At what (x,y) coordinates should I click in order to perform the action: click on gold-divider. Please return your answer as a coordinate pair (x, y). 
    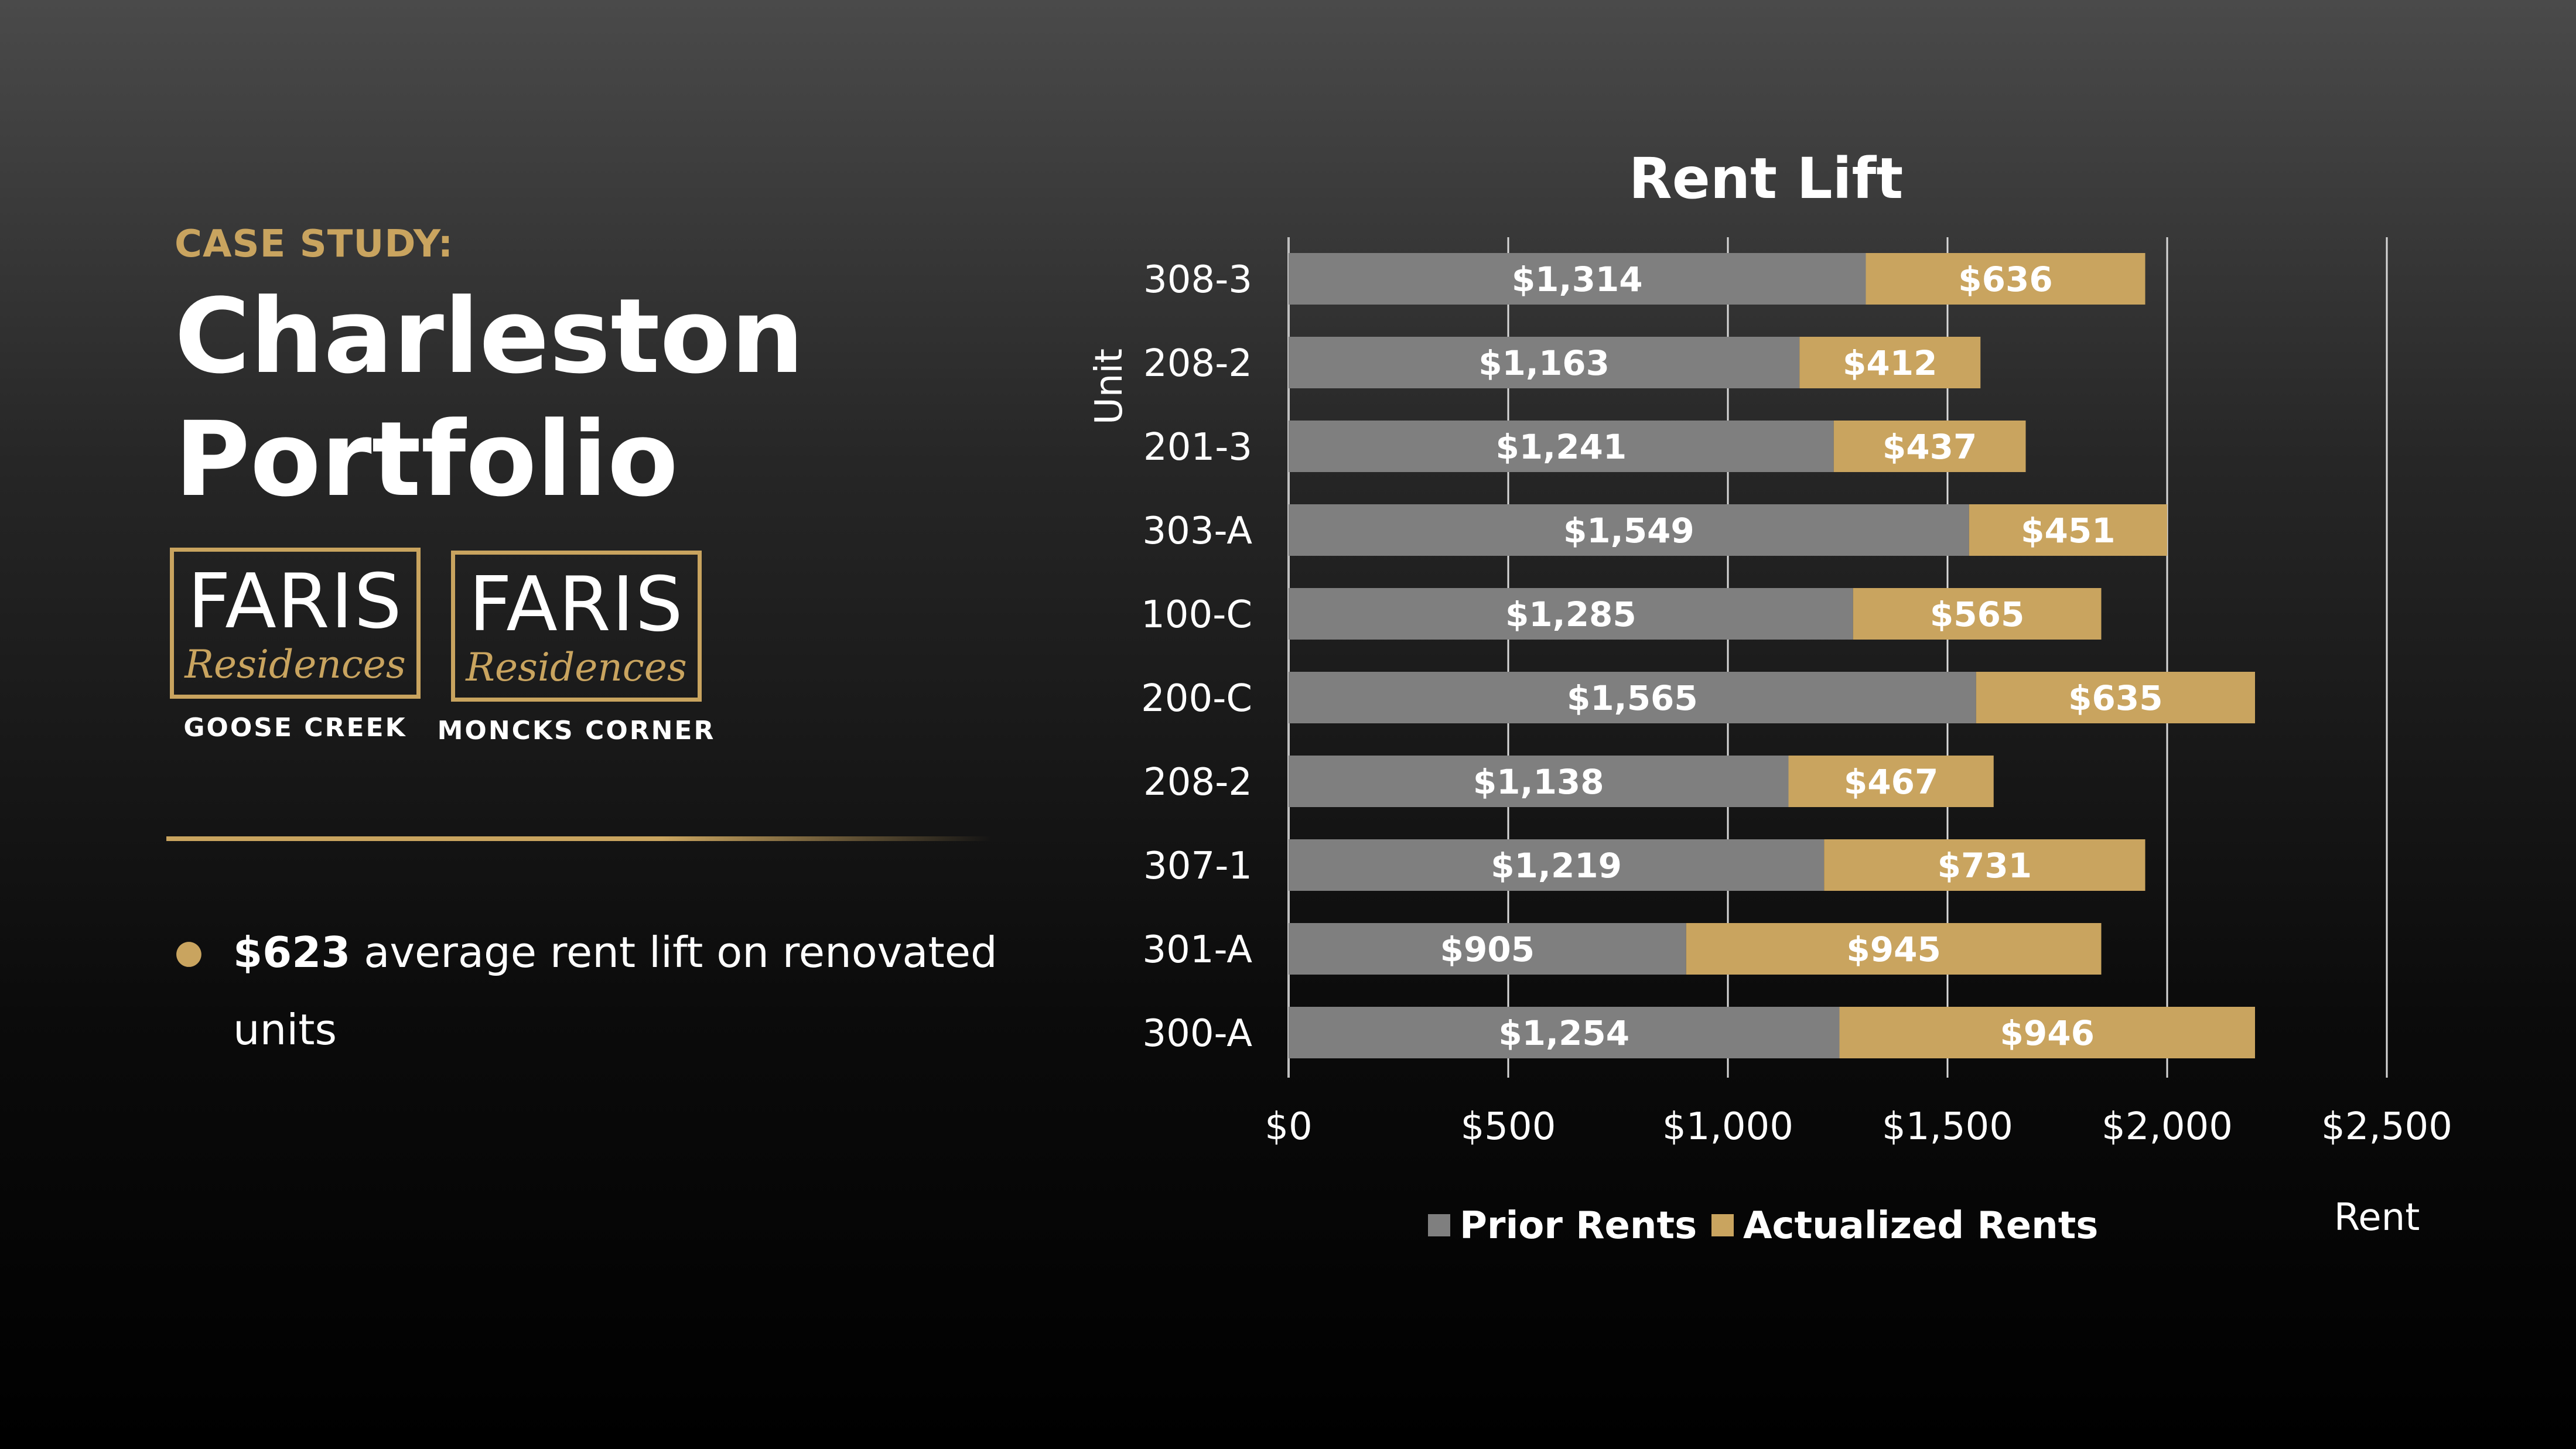
    Looking at the image, I should click on (579, 838).